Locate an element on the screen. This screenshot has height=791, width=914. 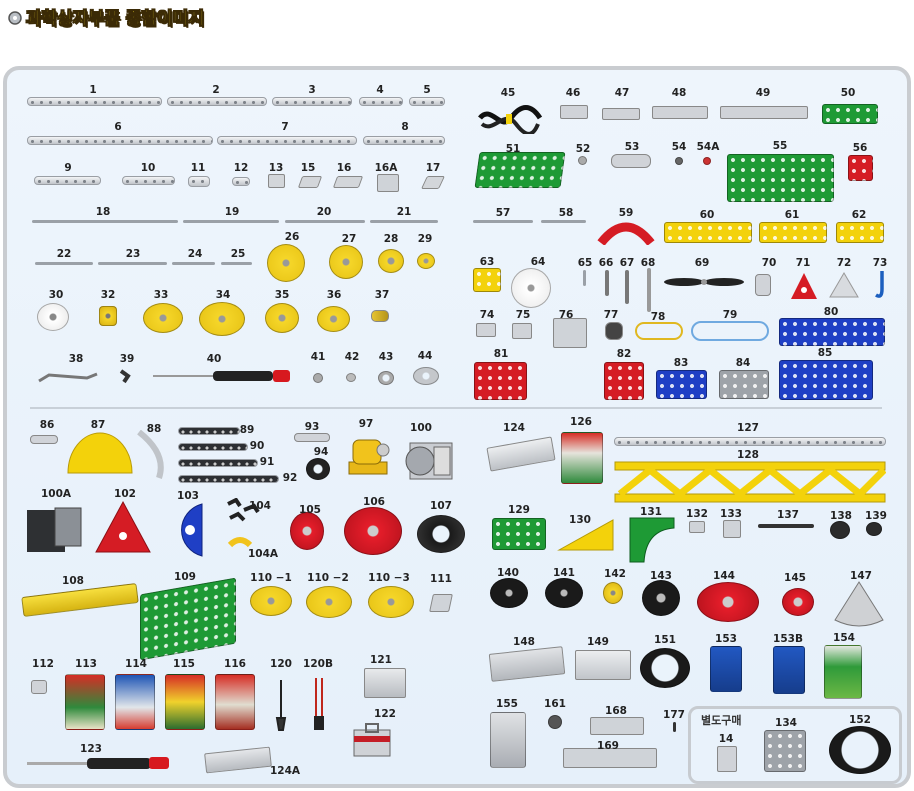
part-number: 40 is located at coordinates (214, 359).